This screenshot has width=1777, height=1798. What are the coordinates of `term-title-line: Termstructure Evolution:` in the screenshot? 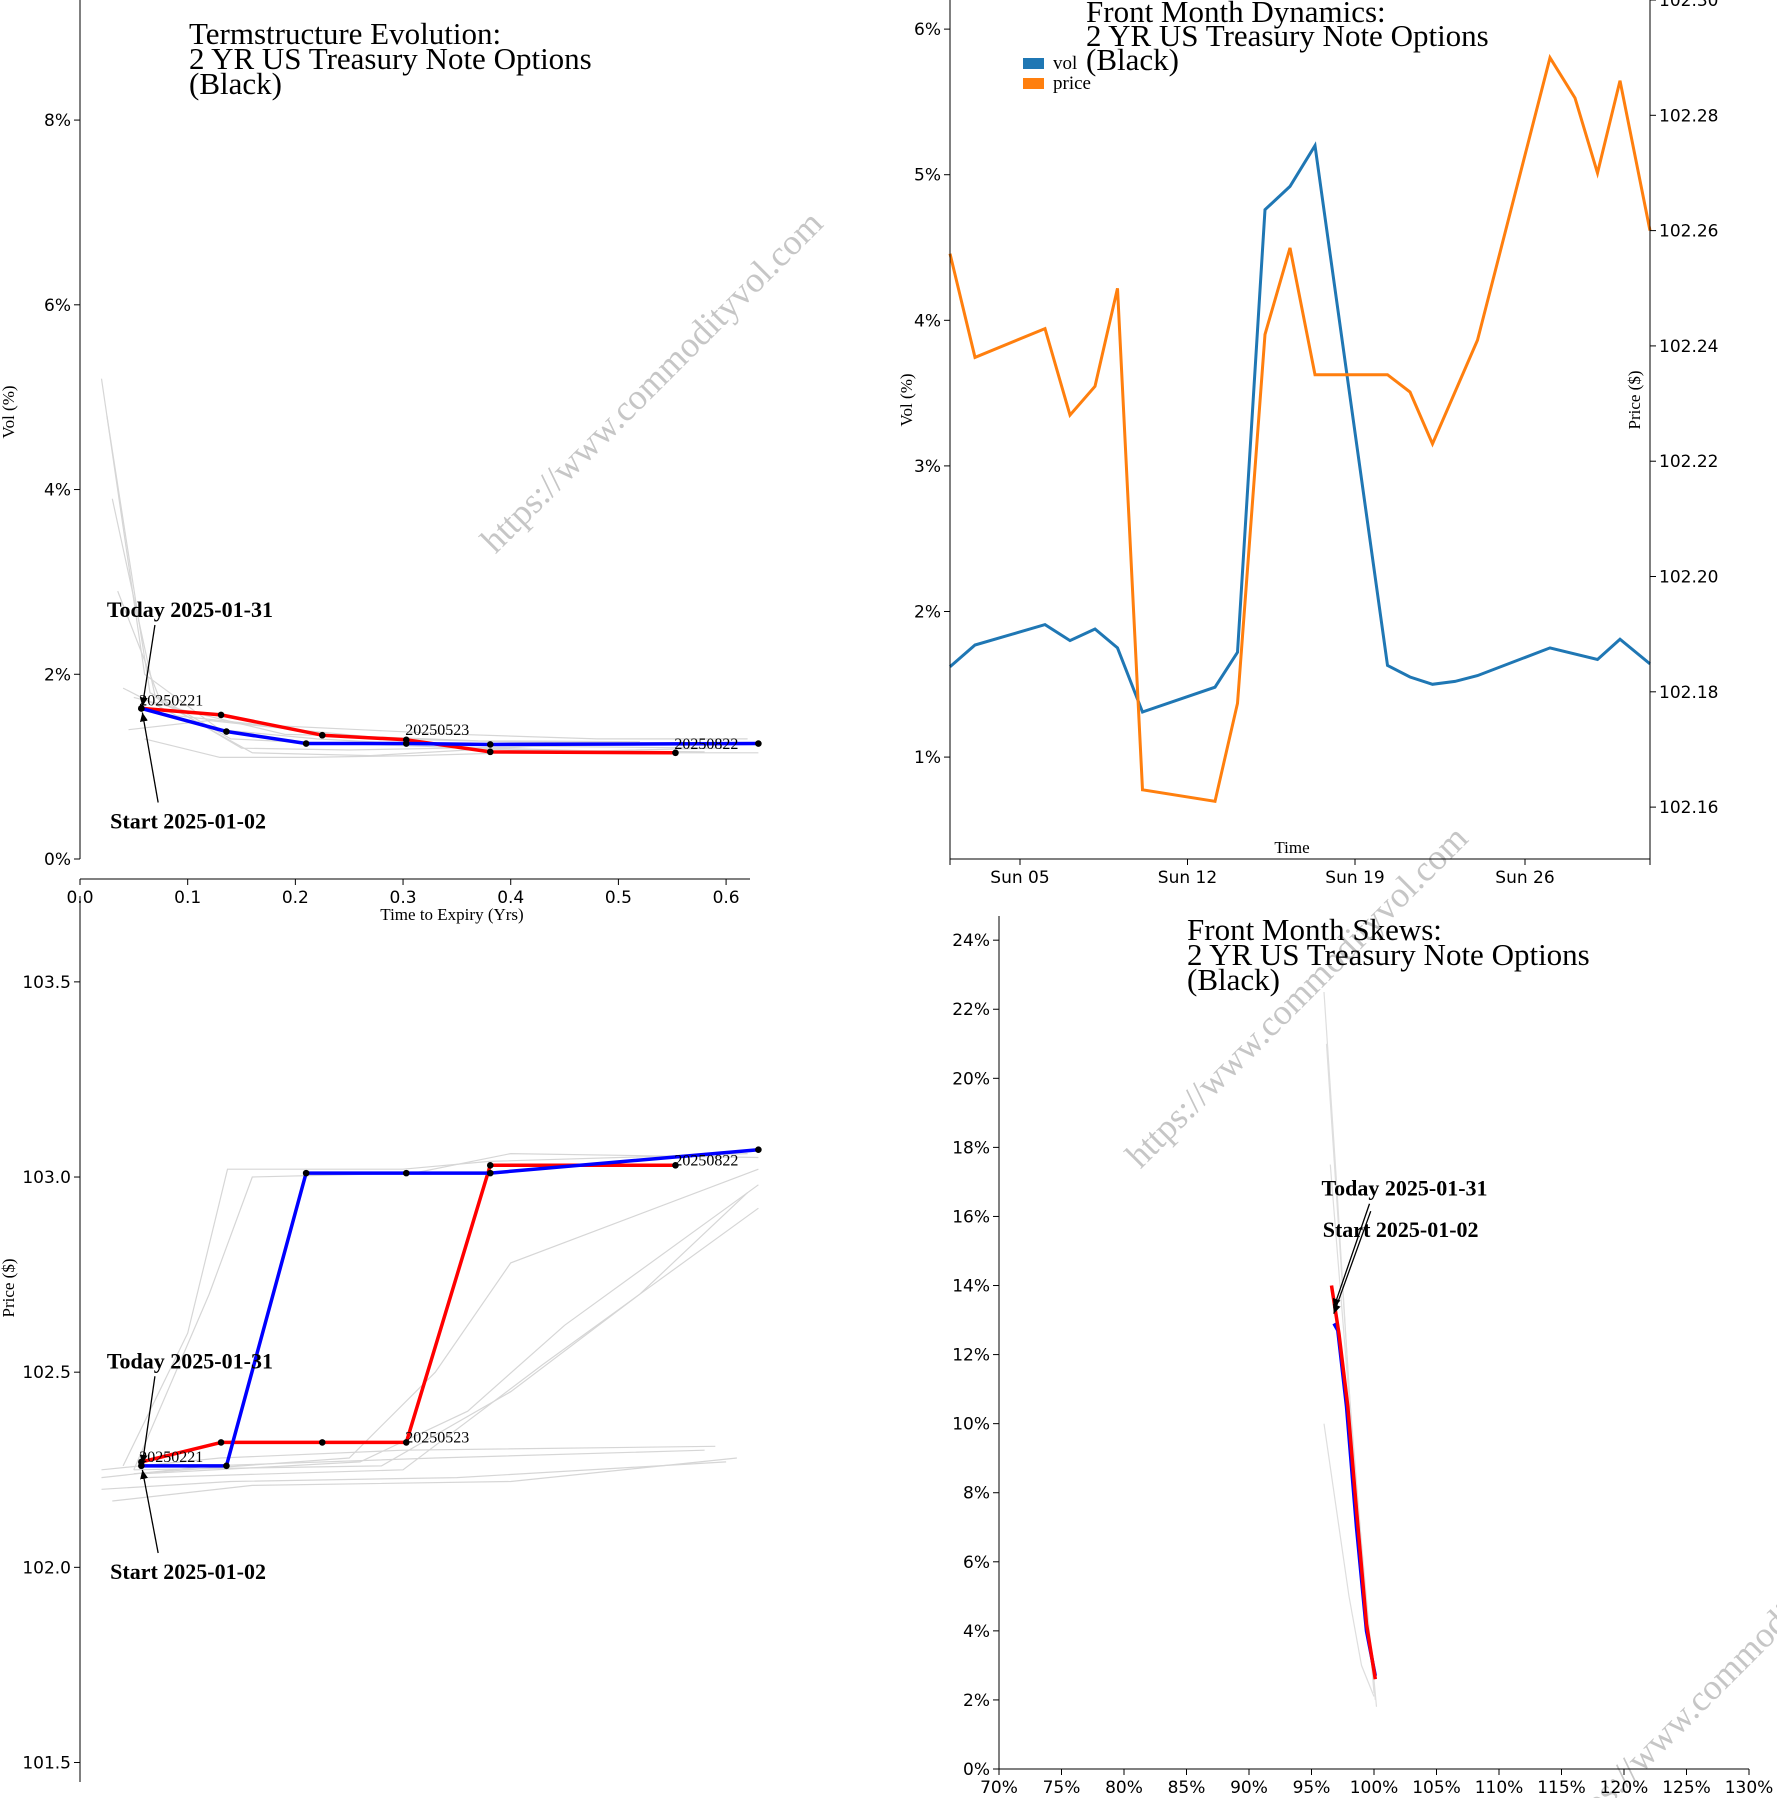 It's located at (345, 33).